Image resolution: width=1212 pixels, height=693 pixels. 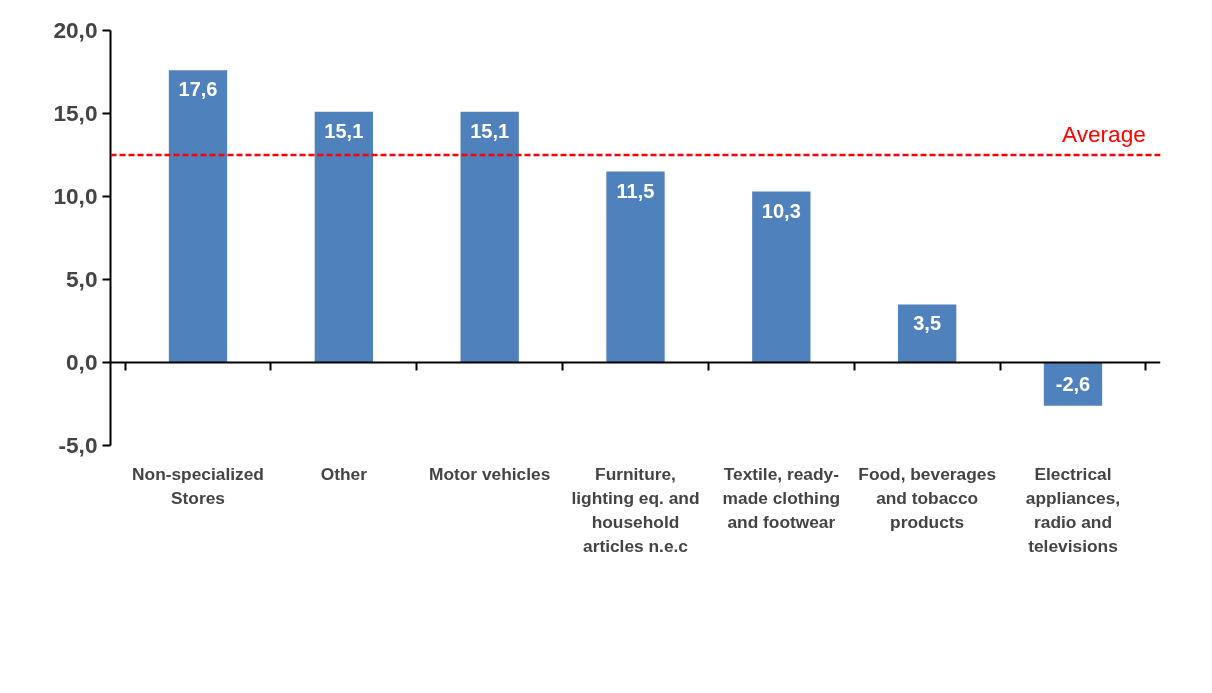 I want to click on data-label: 3,5, so click(x=927, y=323).